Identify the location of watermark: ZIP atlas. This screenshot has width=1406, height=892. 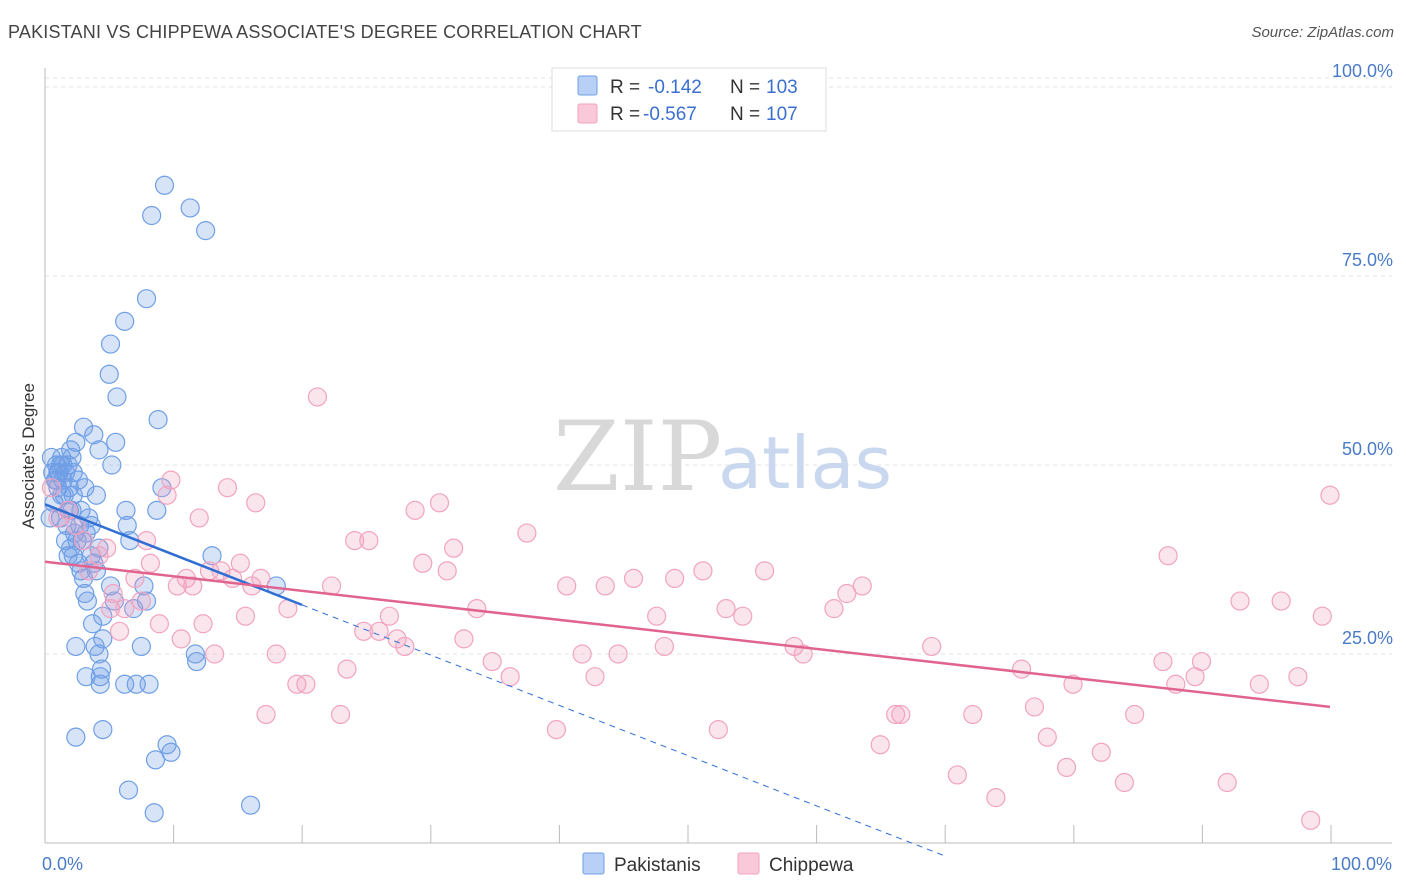
(722, 457).